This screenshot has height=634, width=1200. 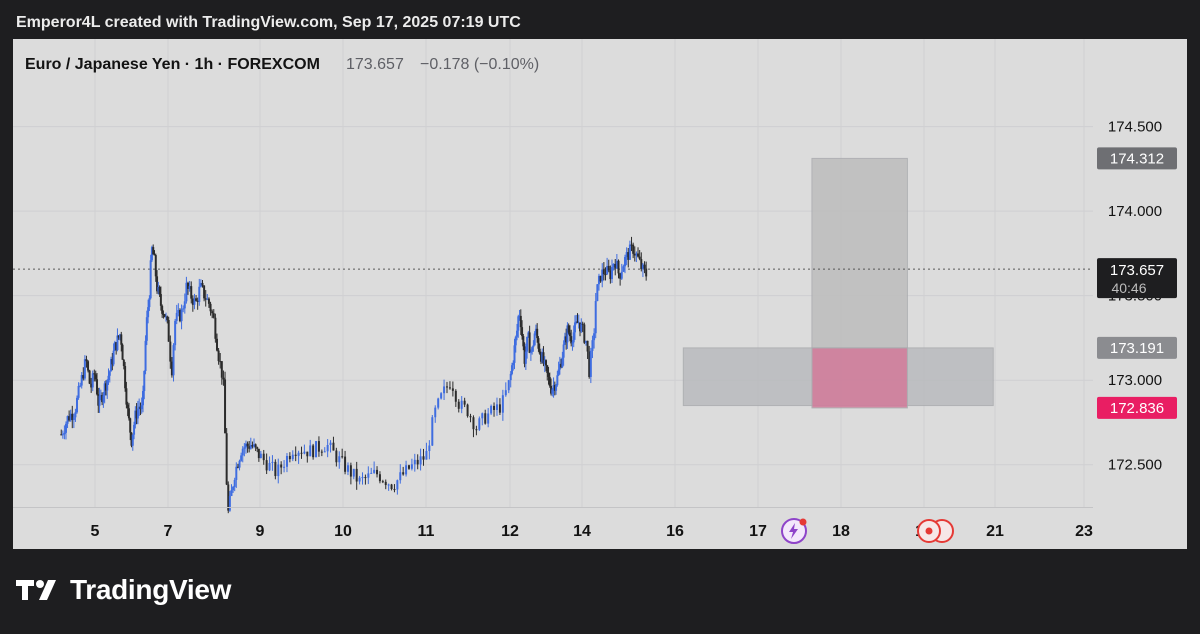 What do you see at coordinates (151, 589) in the screenshot?
I see `tradingview-brand: TradingView` at bounding box center [151, 589].